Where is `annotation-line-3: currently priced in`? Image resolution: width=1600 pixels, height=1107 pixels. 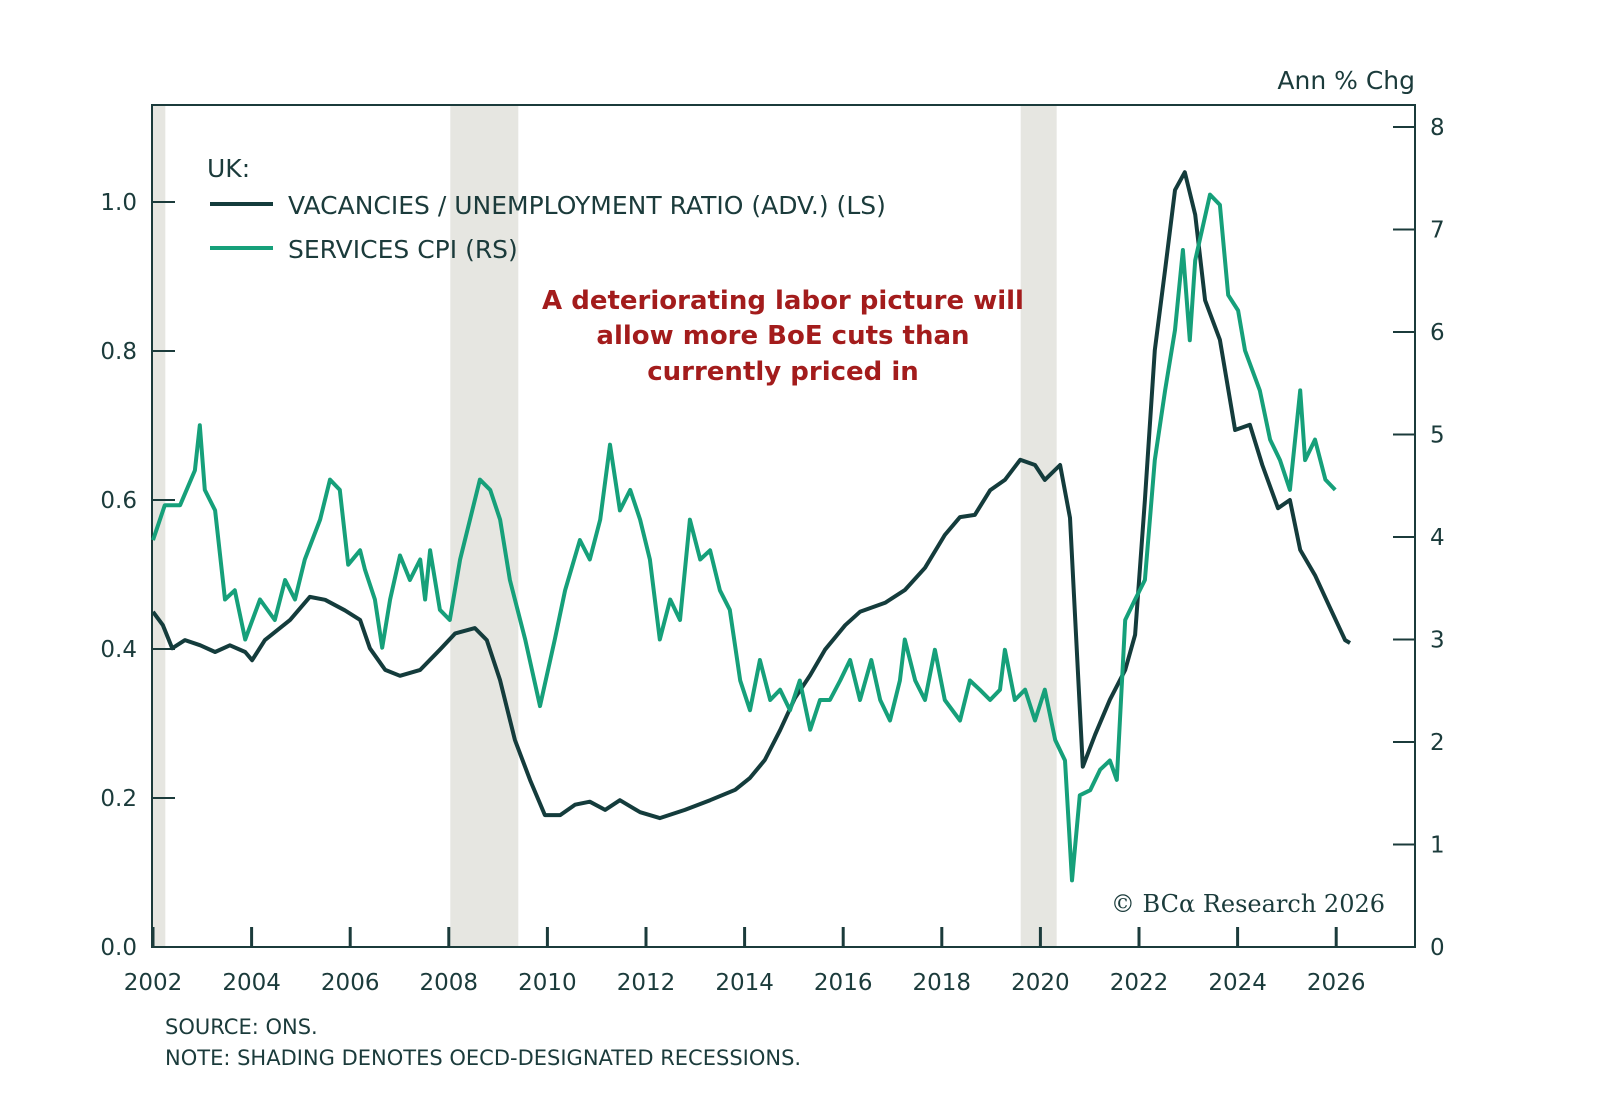
annotation-line-3: currently priced in is located at coordinates (783, 372).